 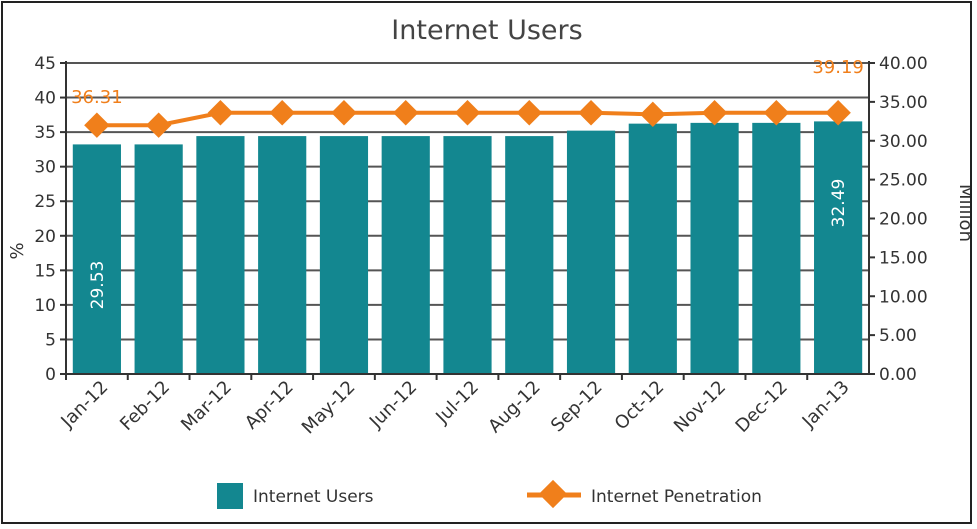 I want to click on left-axis-label: %, so click(x=17, y=250).